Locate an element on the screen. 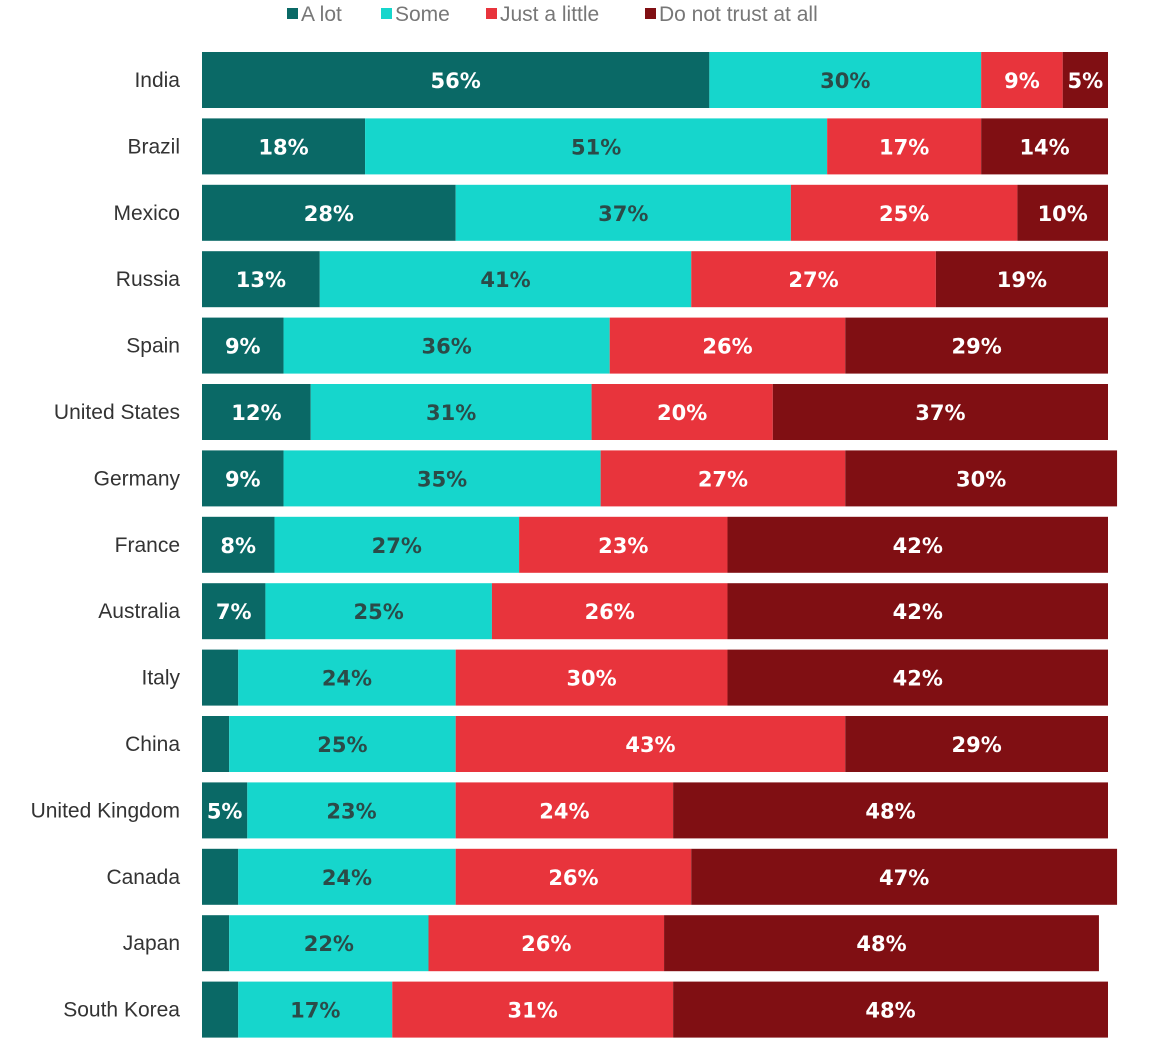  bar-united-states-some is located at coordinates (451, 412).